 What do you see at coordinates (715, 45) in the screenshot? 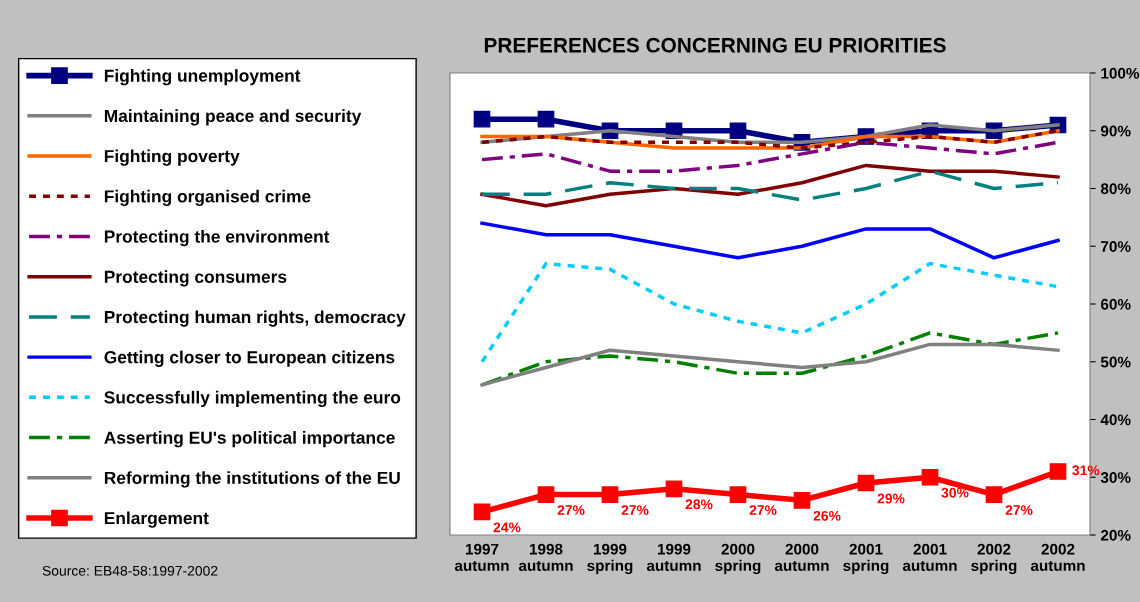
I see `chart-title: PREFERENCES CONCERNING EU PRIORITIES` at bounding box center [715, 45].